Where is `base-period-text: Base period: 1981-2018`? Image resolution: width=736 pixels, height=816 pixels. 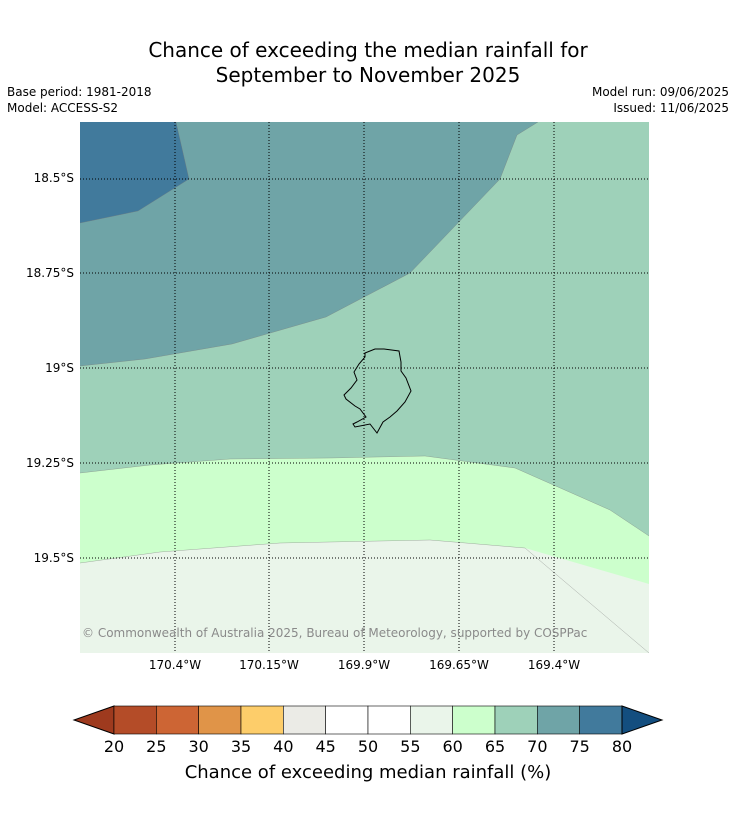 base-period-text: Base period: 1981-2018 is located at coordinates (79, 92).